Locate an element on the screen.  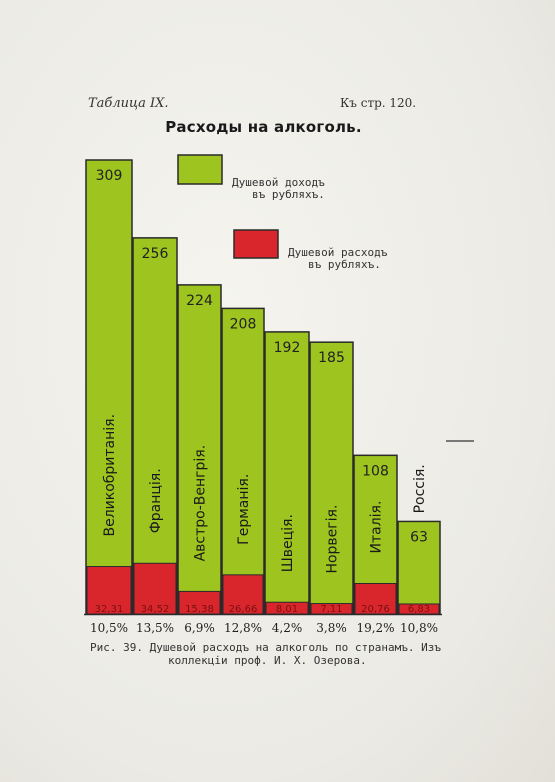
expense-value-label: 8,01 is located at coordinates (287, 609).